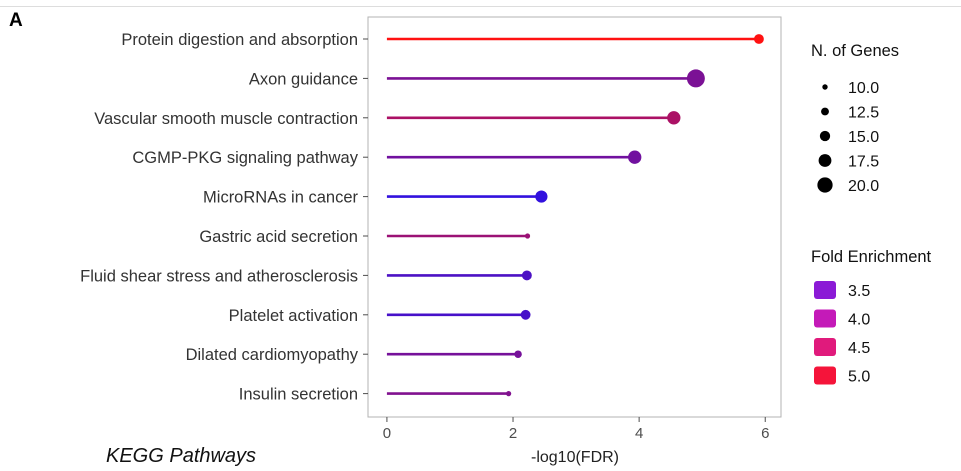 The image size is (961, 471). What do you see at coordinates (541, 196) in the screenshot?
I see `lollipop-point-micrornas-in-cancer` at bounding box center [541, 196].